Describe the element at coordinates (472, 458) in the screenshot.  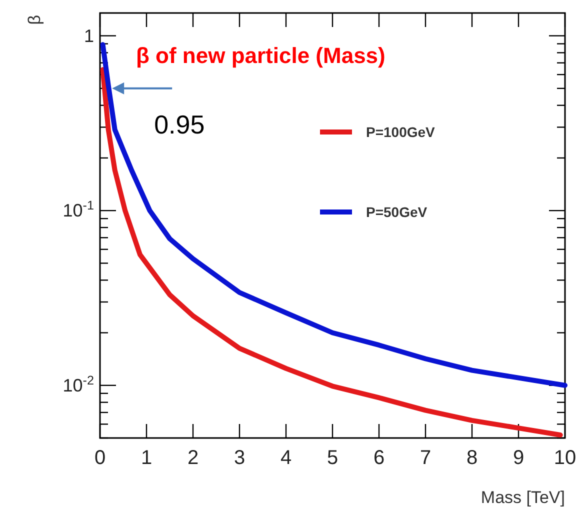
I see `x-tick-label: 8` at that location.